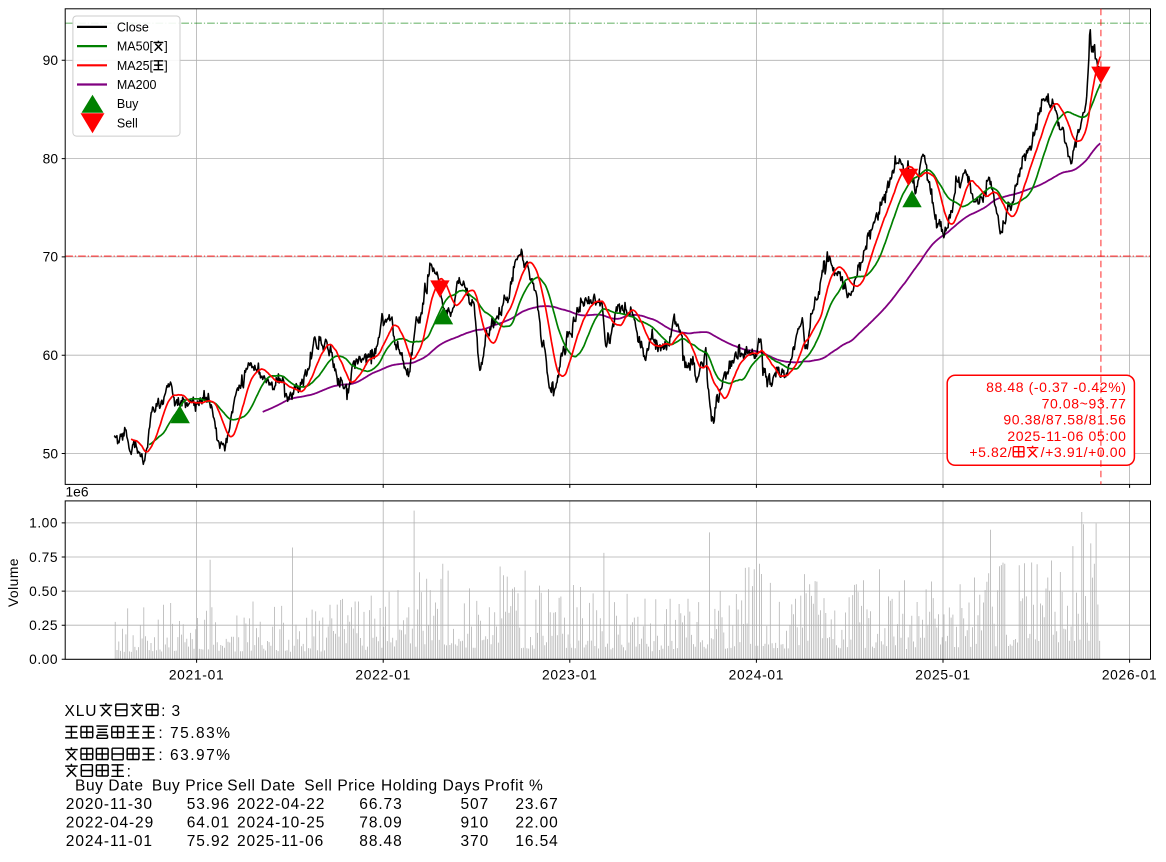 This screenshot has width=1166, height=862. Describe the element at coordinates (194, 755) in the screenshot. I see `svg-text:: 63.97%: : 63.97%` at that location.